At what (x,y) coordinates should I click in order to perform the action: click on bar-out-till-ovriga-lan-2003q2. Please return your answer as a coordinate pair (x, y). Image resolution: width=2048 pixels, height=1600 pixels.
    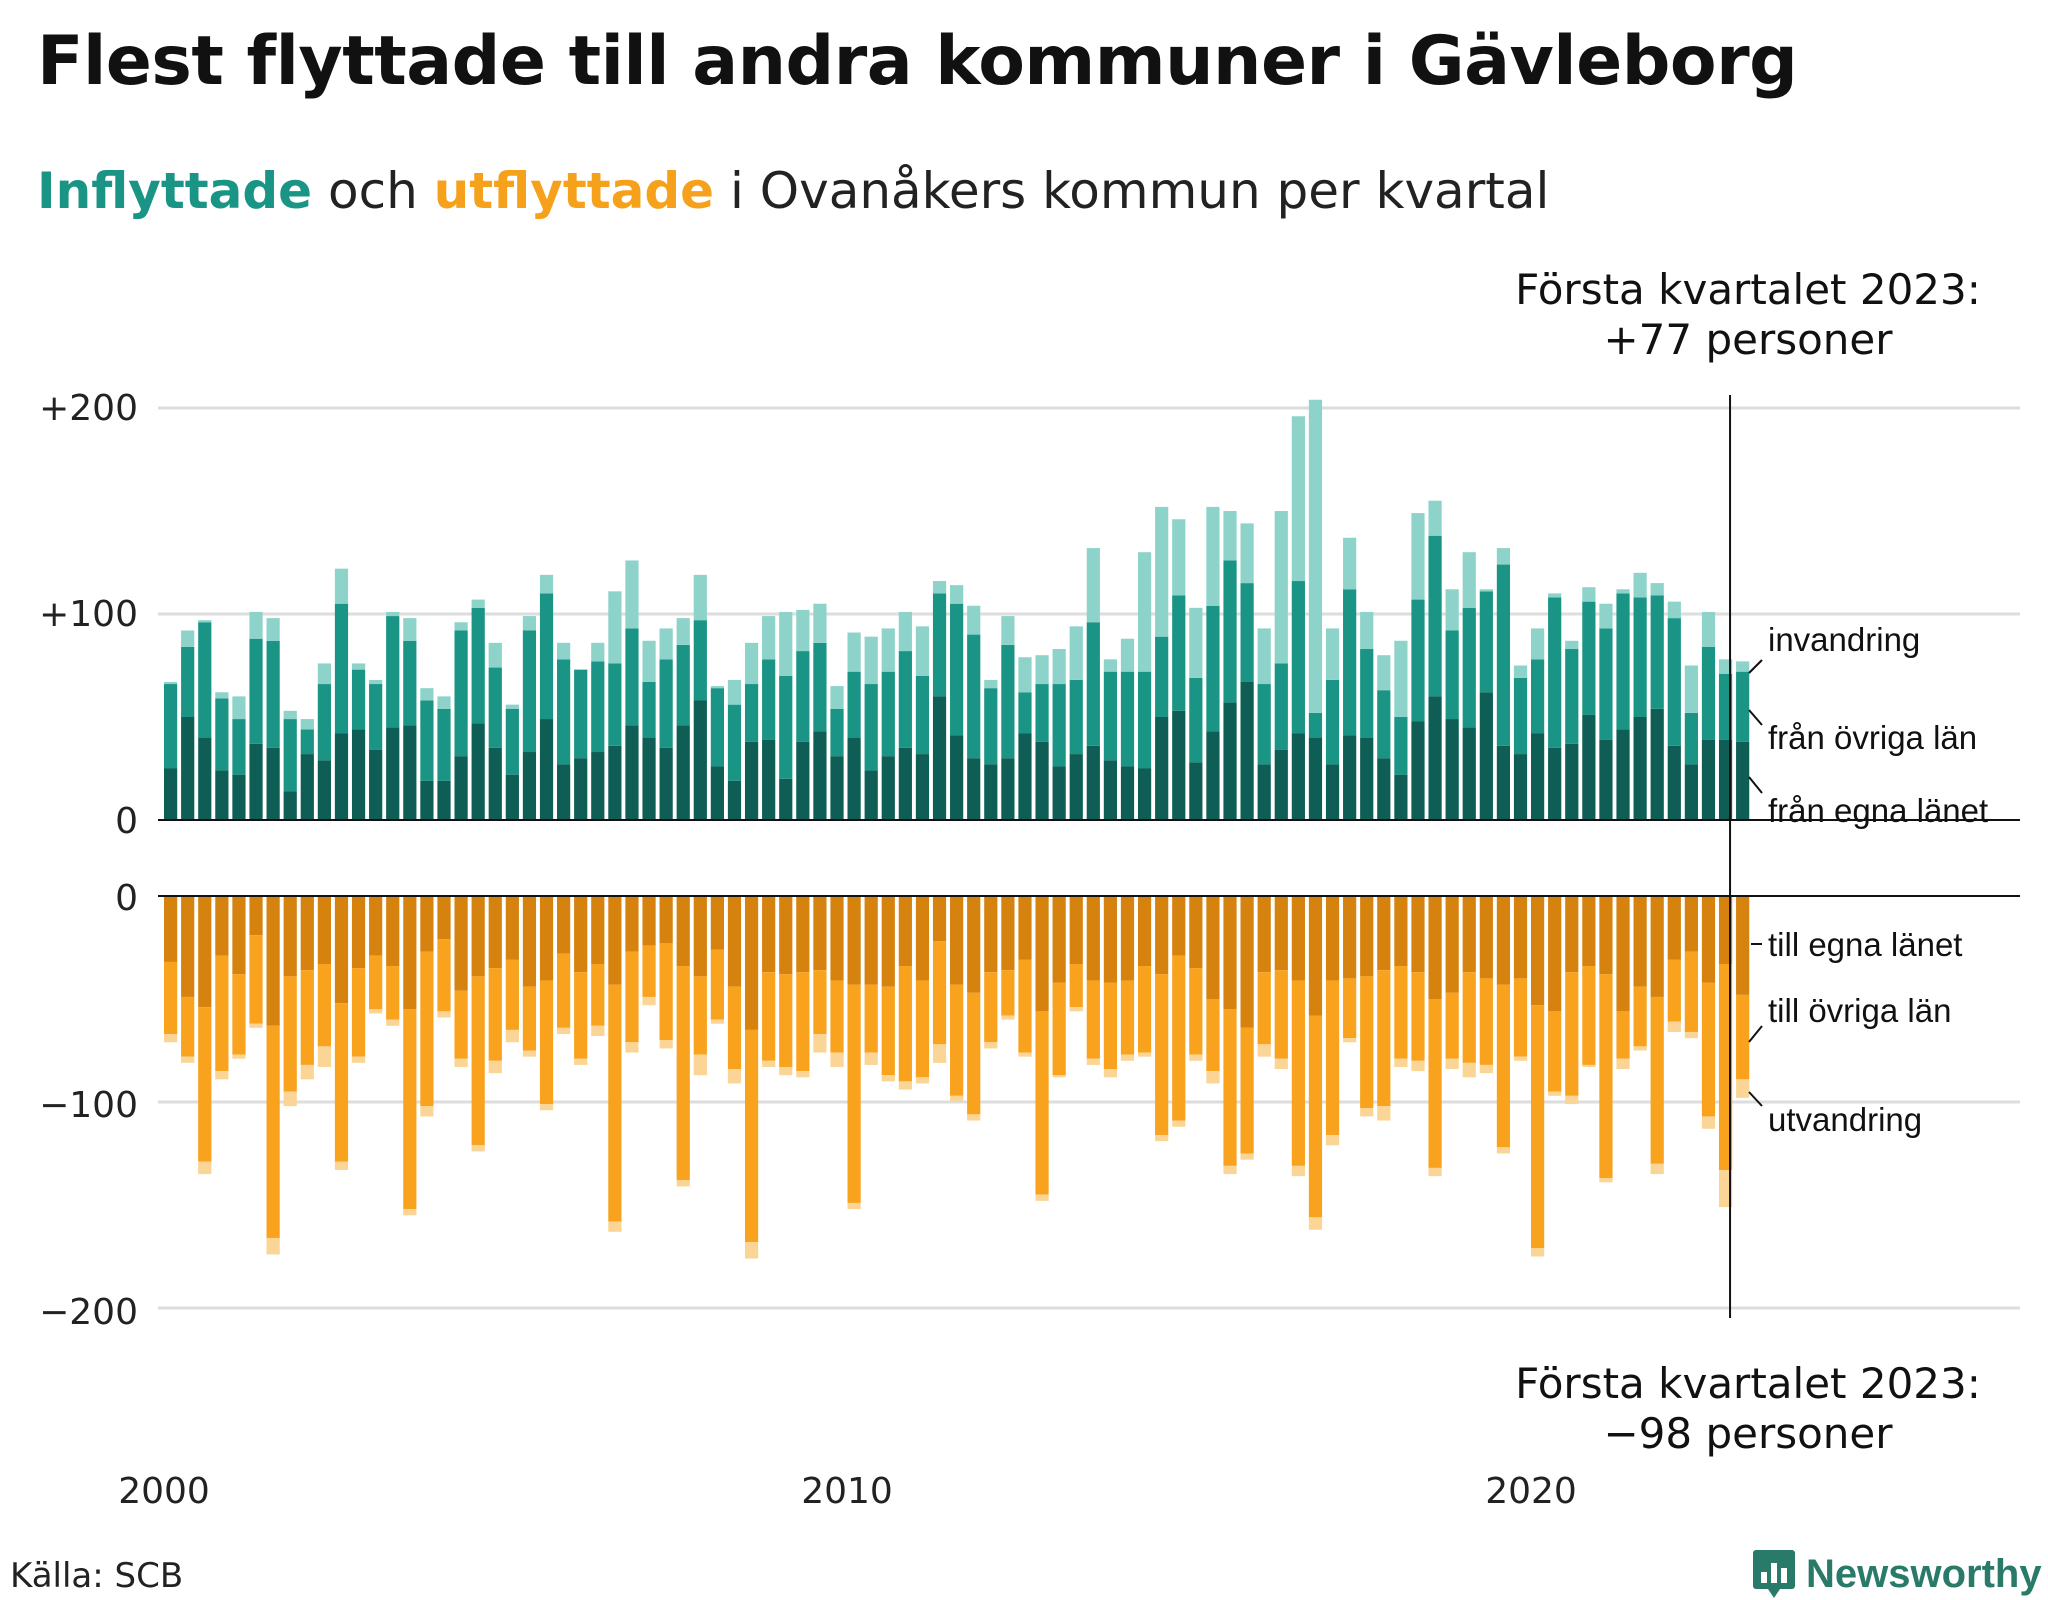
    Looking at the image, I should click on (393, 993).